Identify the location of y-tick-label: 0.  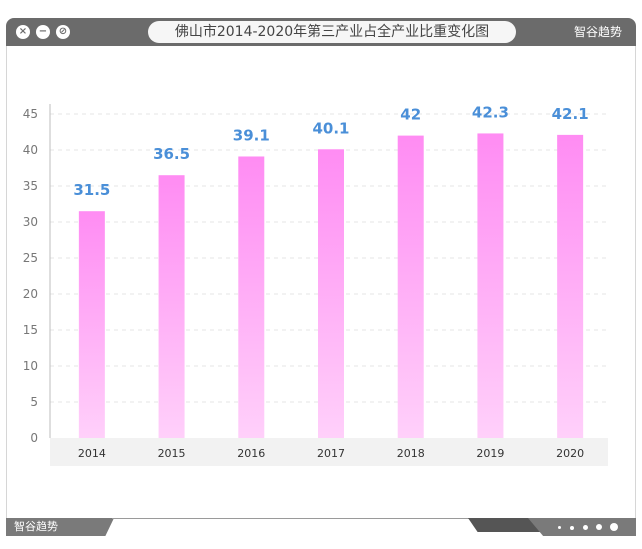
(34, 438).